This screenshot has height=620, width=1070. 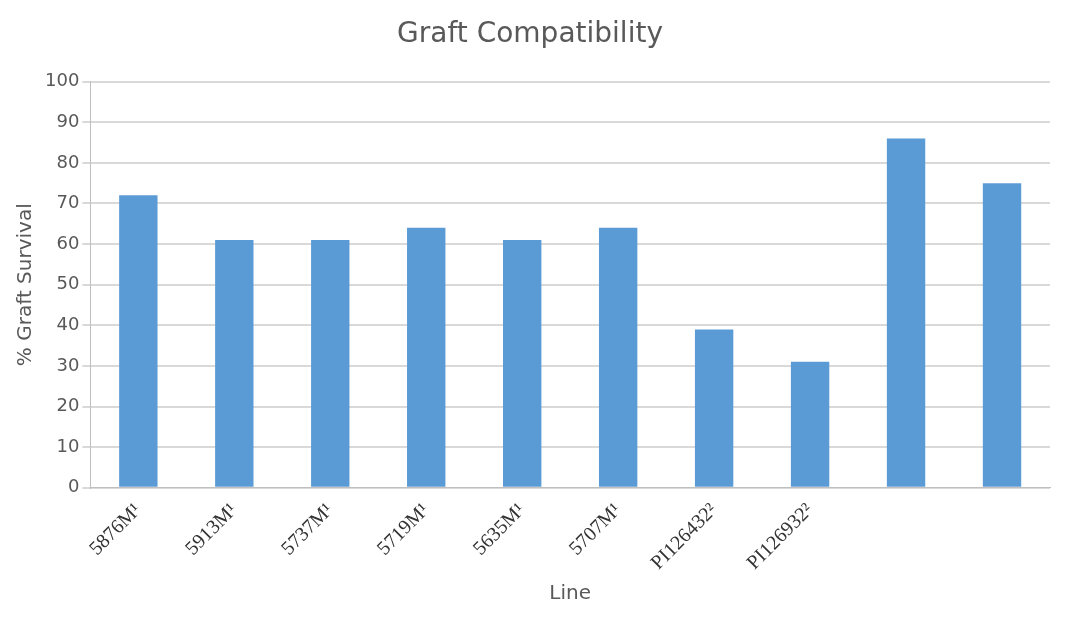 I want to click on y-tick-label: 90, so click(x=68, y=120).